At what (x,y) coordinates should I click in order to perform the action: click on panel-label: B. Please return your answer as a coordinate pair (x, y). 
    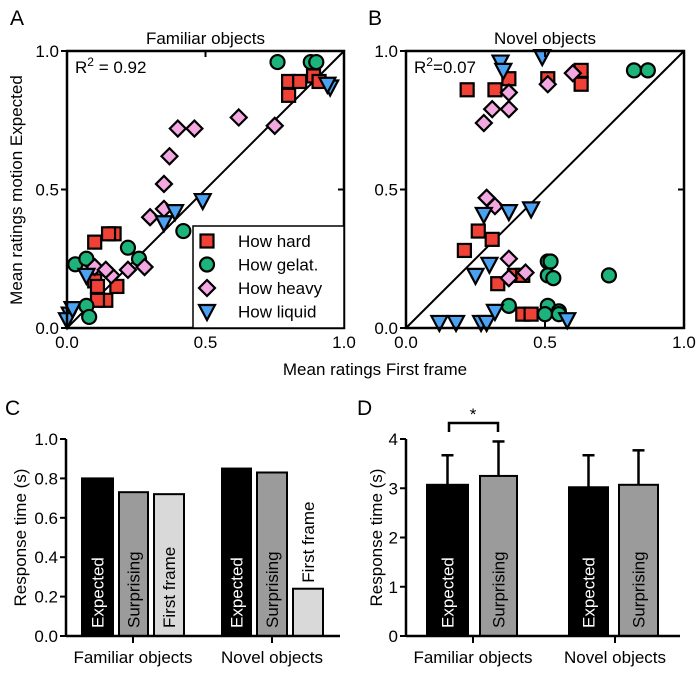
    Looking at the image, I should click on (375, 18).